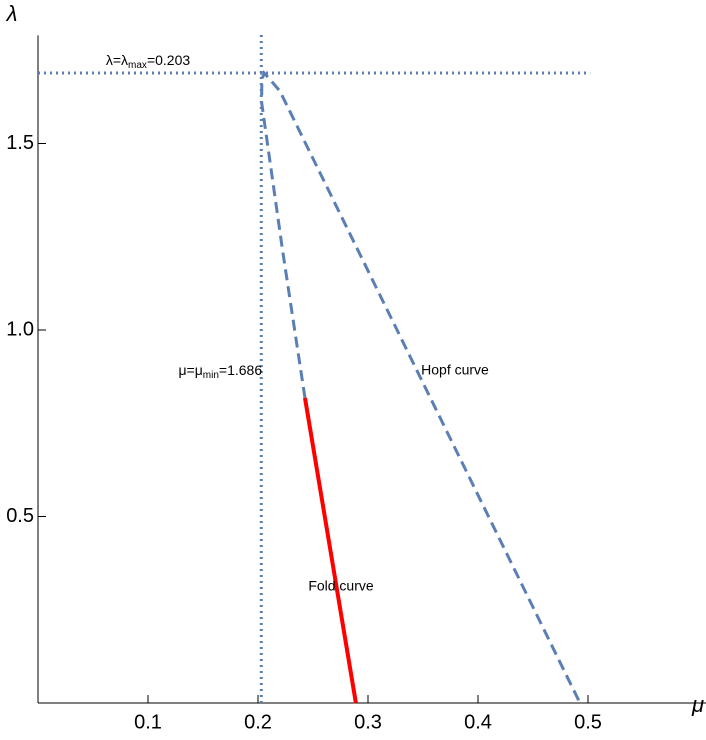  I want to click on y-tick-label: 1.0, so click(20, 329).